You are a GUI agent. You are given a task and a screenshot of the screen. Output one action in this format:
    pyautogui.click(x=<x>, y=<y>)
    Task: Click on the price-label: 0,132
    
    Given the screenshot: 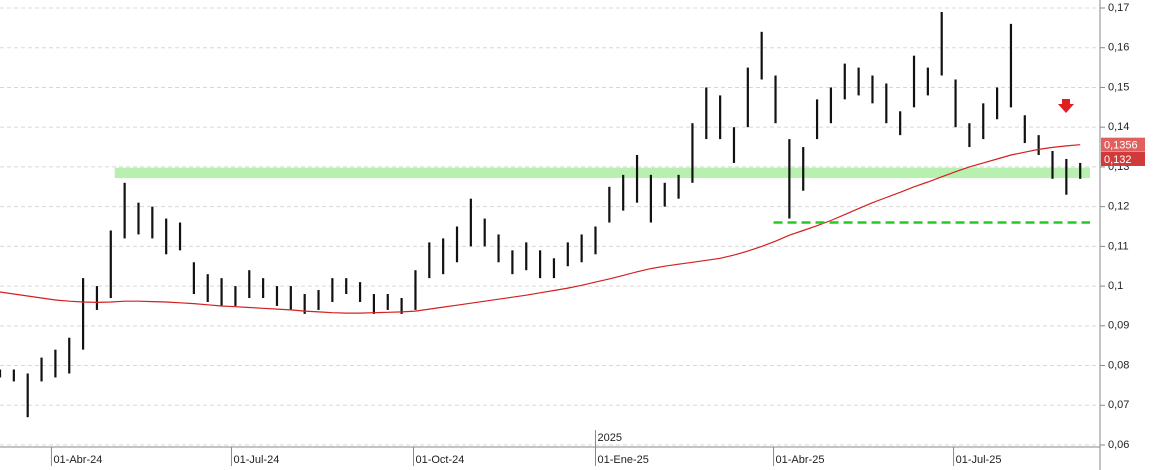 What is the action you would take?
    pyautogui.click(x=1118, y=160)
    